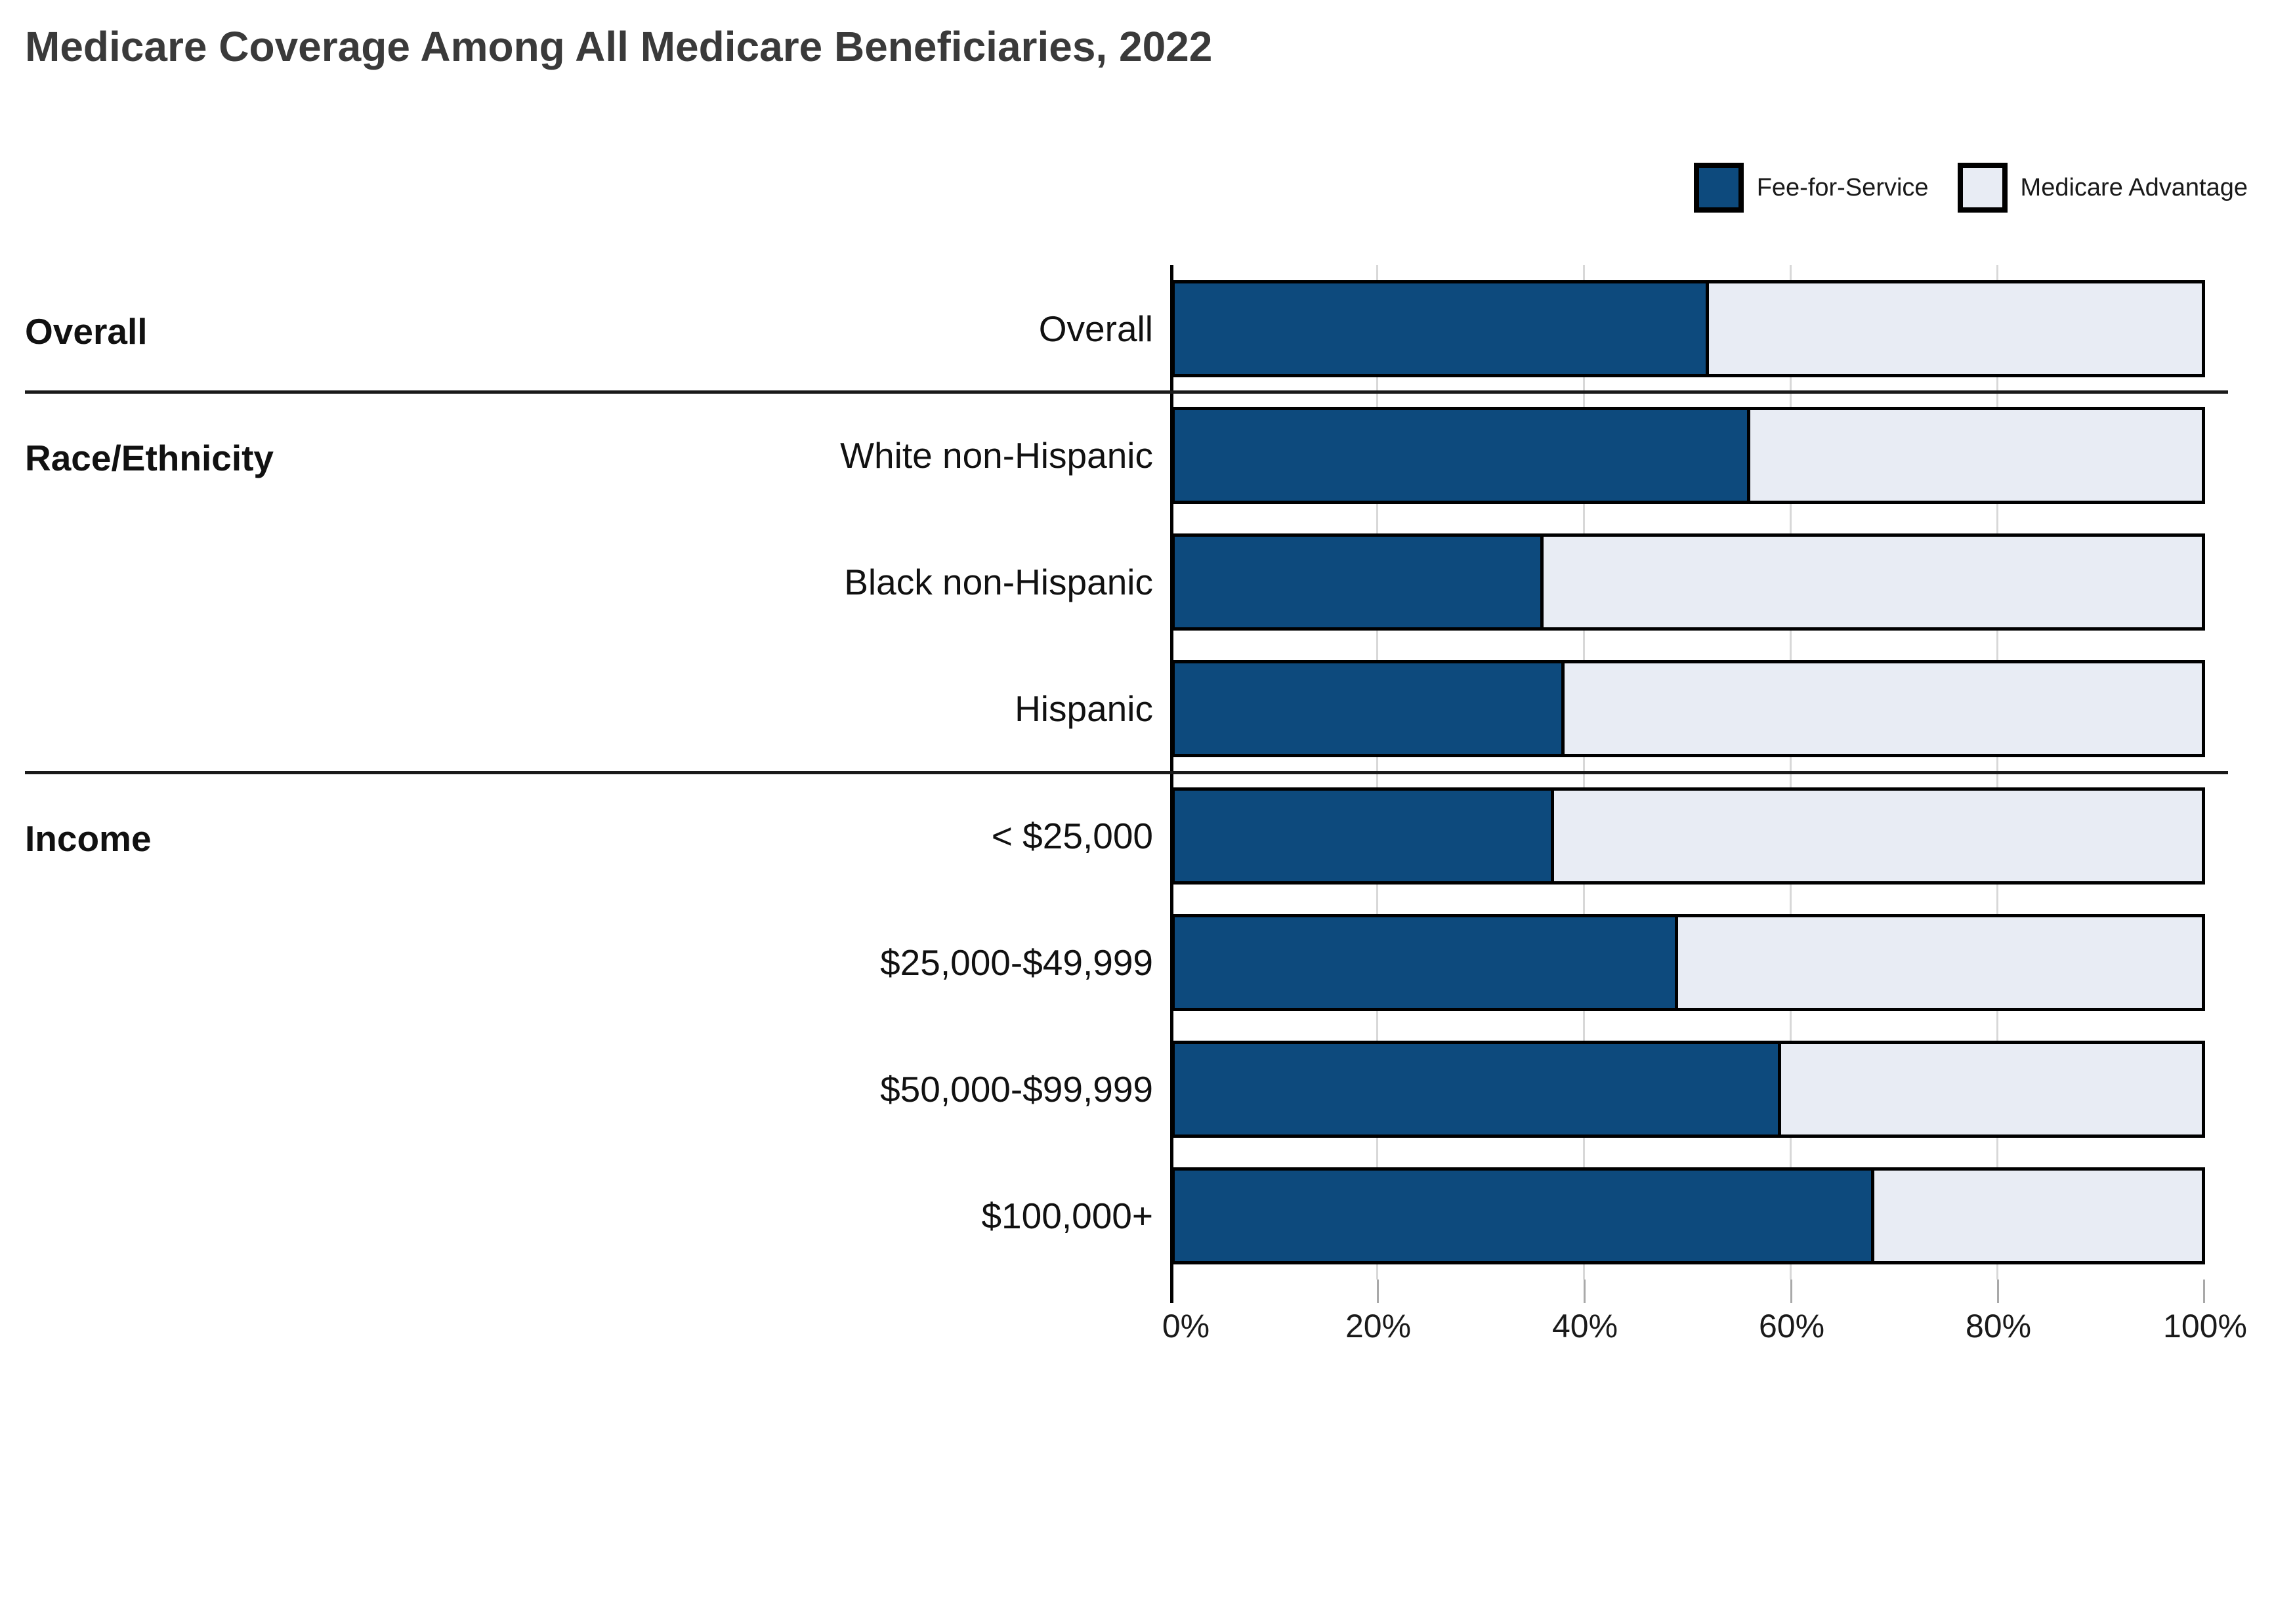  What do you see at coordinates (1378, 1326) in the screenshot?
I see `x-tick-label-20: 20%` at bounding box center [1378, 1326].